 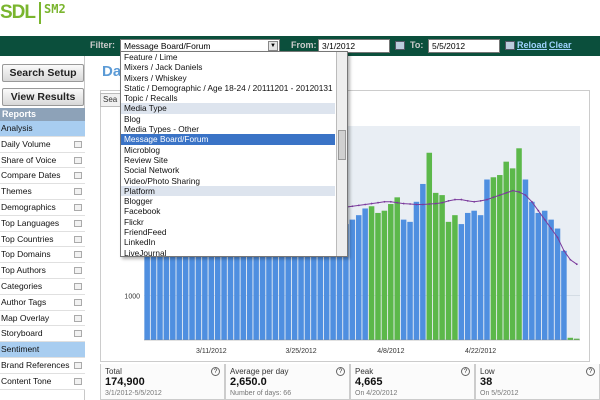 I want to click on chevron-down-icon: ▼, so click(x=273, y=46).